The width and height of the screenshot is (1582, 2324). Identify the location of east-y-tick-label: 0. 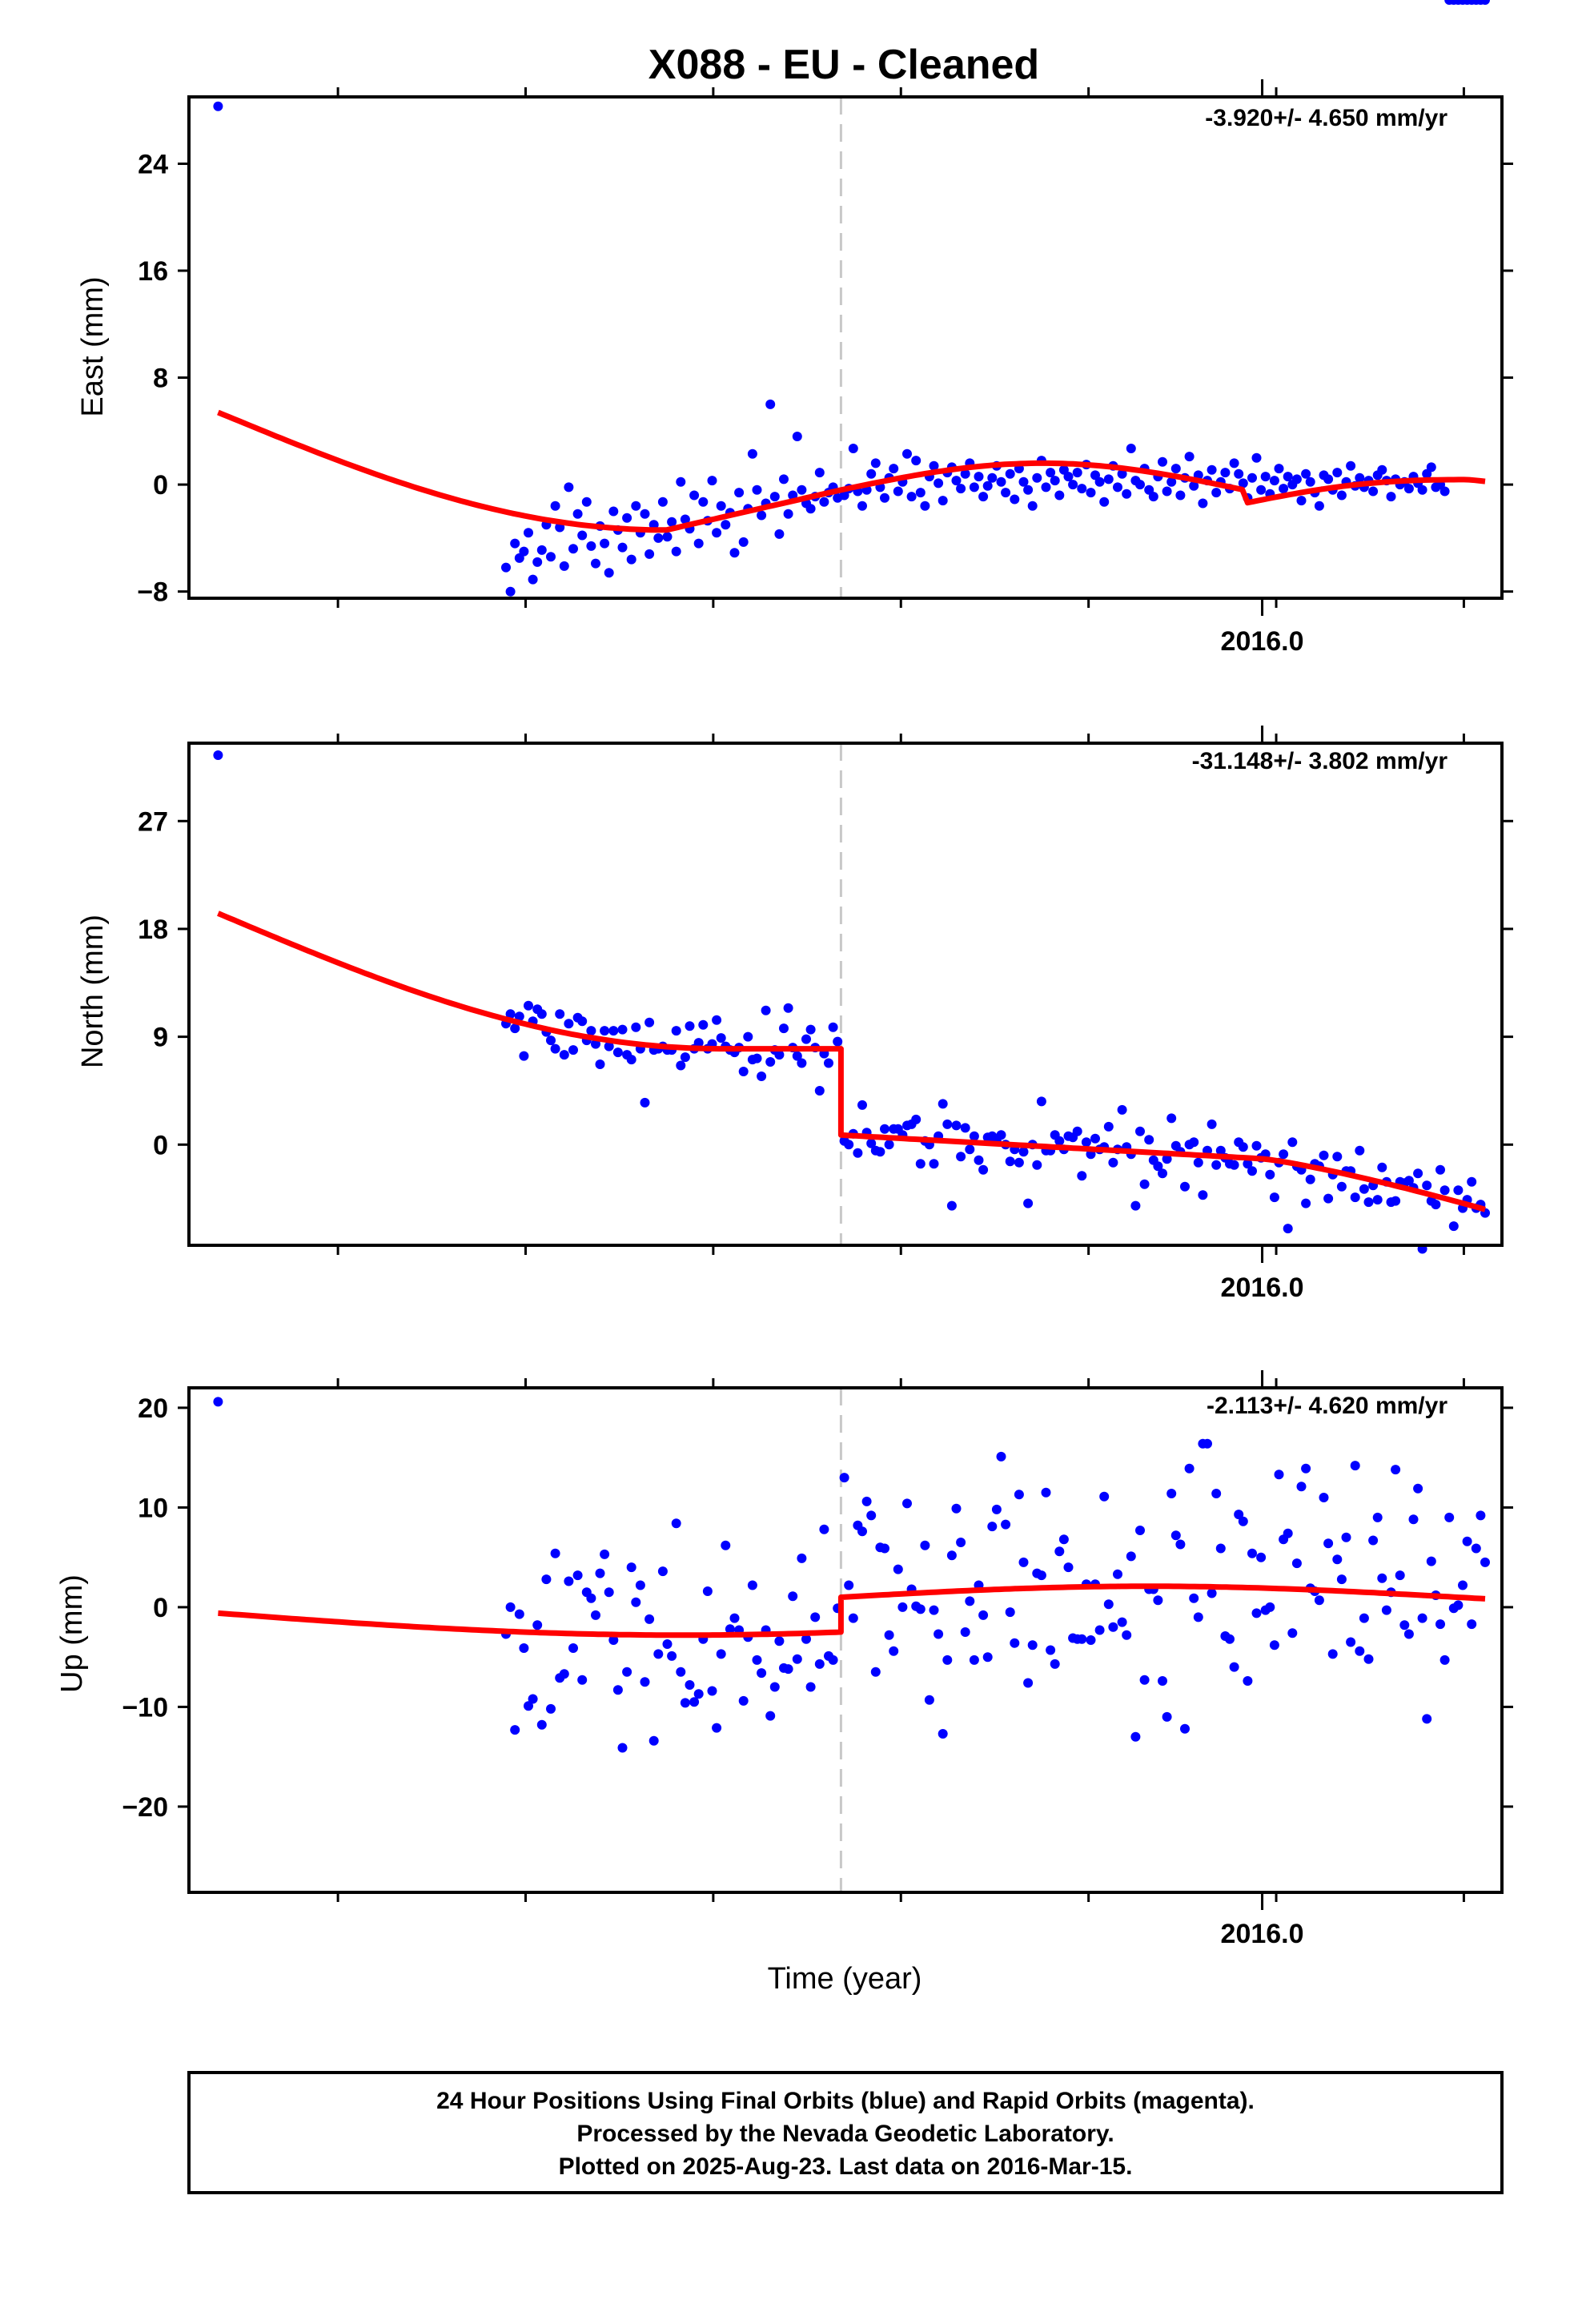
(161, 485).